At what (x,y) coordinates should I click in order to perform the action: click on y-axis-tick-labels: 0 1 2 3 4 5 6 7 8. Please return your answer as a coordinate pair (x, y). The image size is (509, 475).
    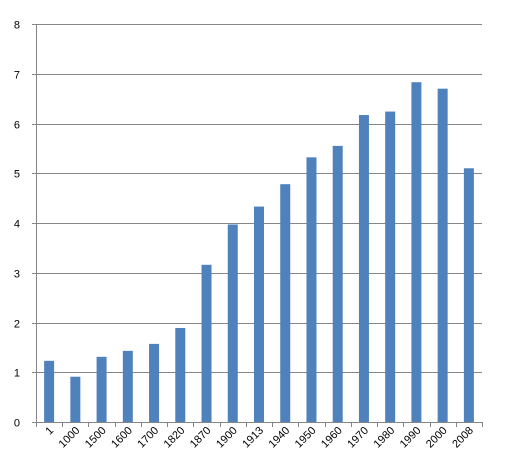
    Looking at the image, I should click on (17, 225).